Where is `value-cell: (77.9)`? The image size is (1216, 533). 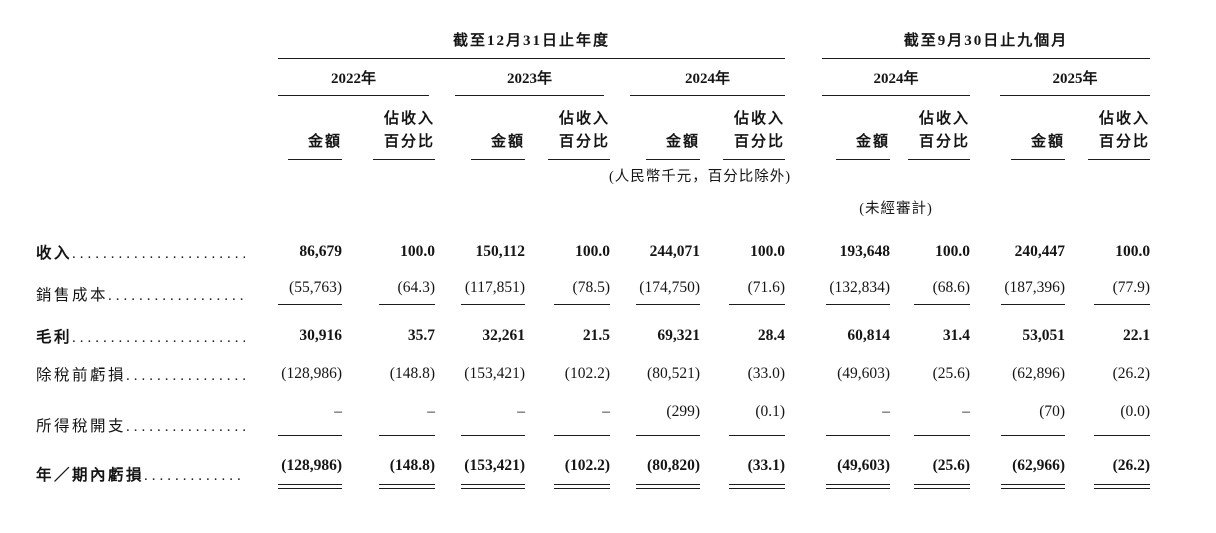
value-cell: (77.9) is located at coordinates (1108, 284).